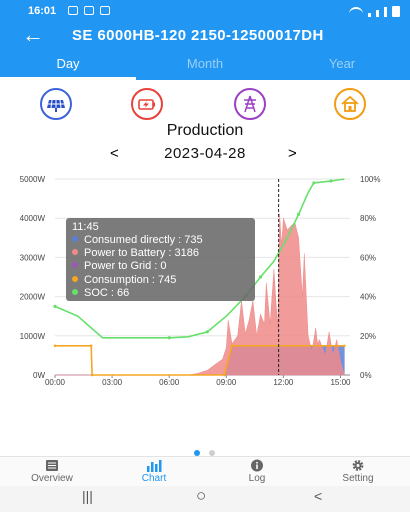  I want to click on solar-panel-button, so click(56, 104).